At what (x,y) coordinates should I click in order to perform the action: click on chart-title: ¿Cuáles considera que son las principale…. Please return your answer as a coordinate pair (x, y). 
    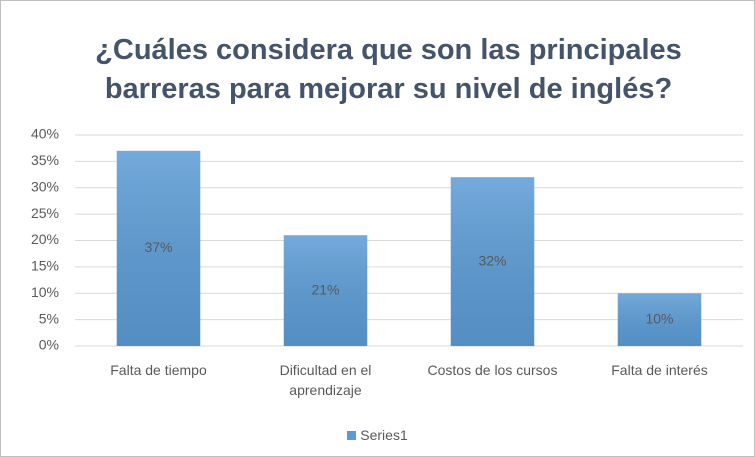
    Looking at the image, I should click on (388, 69).